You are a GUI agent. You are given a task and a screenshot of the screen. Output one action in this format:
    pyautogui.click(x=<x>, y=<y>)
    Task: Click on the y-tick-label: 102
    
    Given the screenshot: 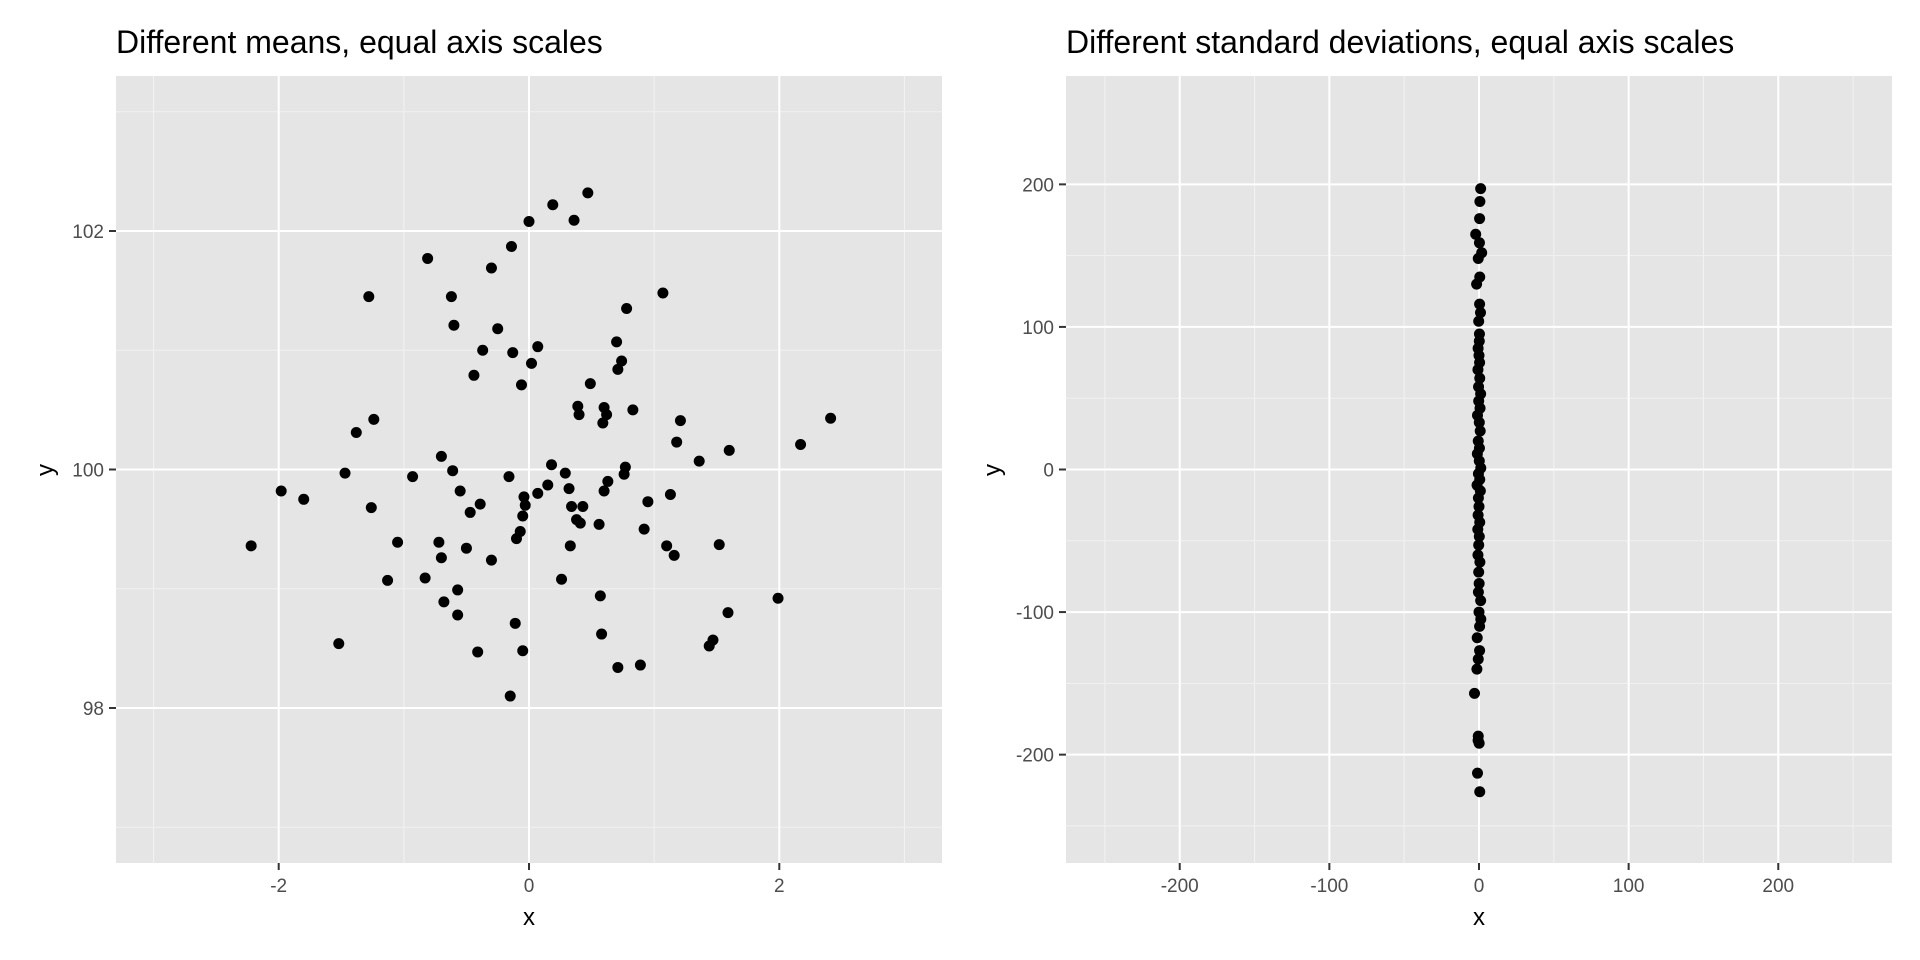 What is the action you would take?
    pyautogui.click(x=88, y=232)
    